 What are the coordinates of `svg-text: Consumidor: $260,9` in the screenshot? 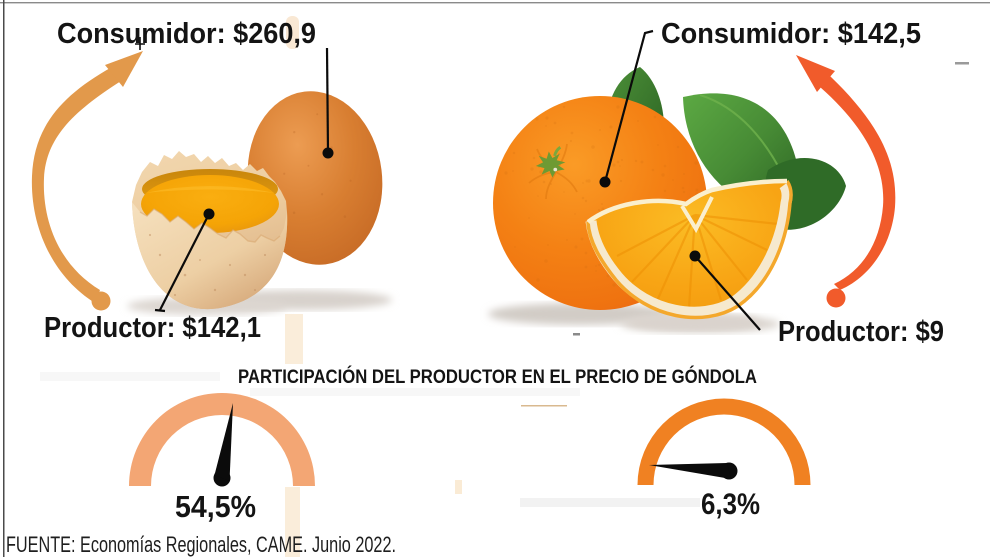 It's located at (186, 34).